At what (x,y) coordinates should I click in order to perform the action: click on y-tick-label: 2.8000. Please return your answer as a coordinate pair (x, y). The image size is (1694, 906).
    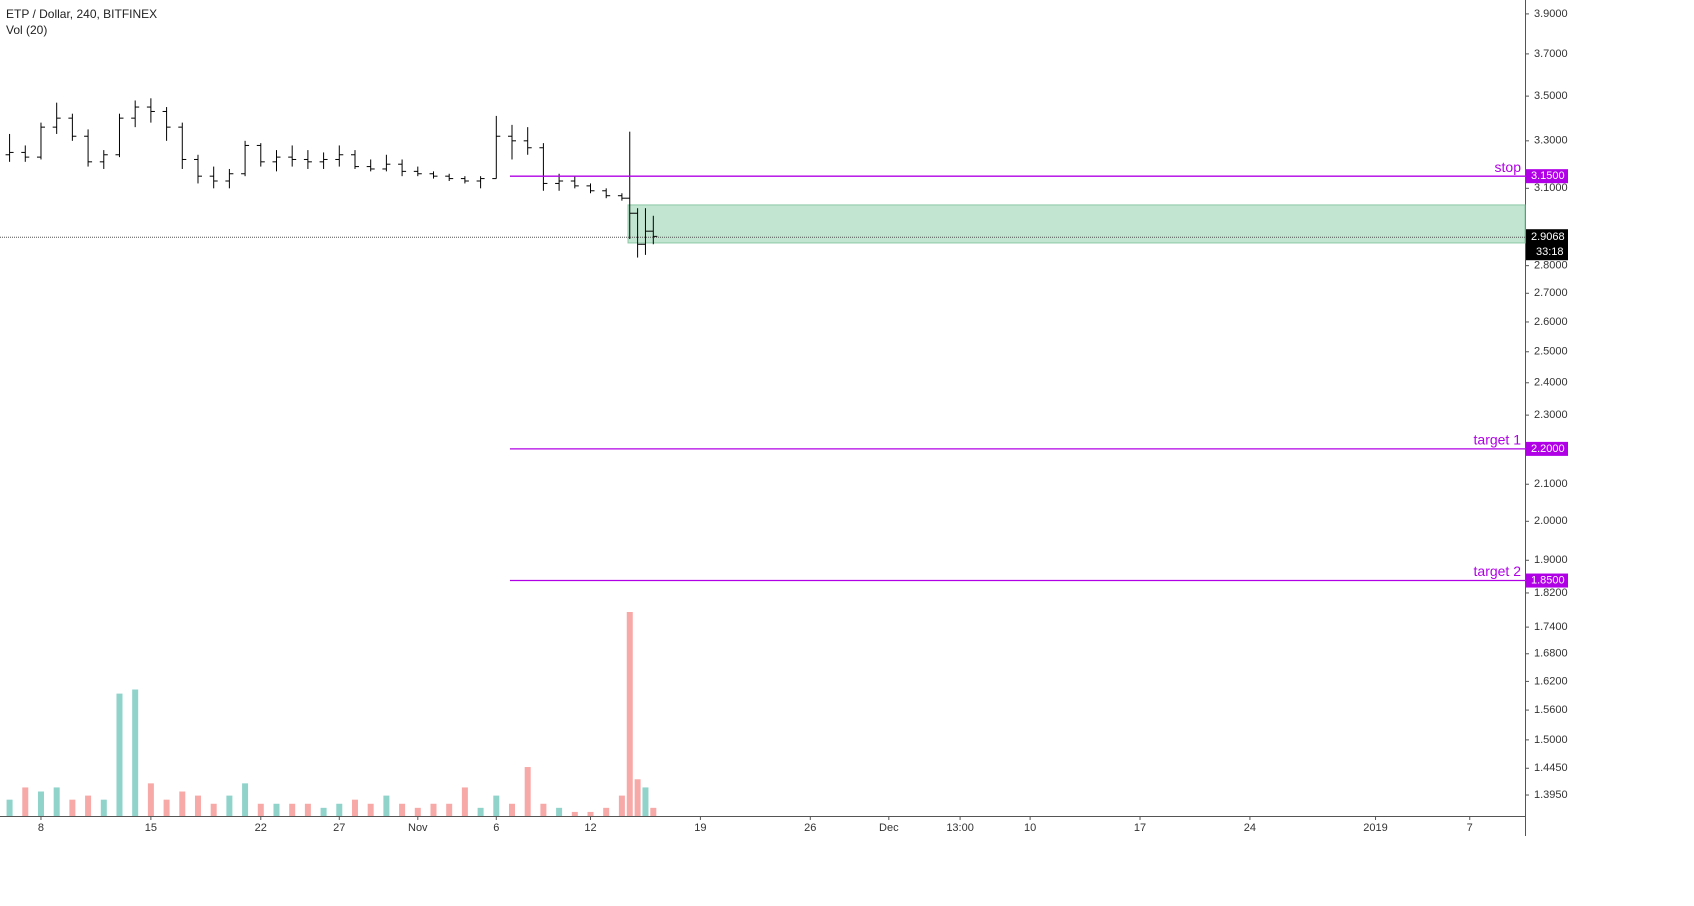
    Looking at the image, I should click on (1551, 266).